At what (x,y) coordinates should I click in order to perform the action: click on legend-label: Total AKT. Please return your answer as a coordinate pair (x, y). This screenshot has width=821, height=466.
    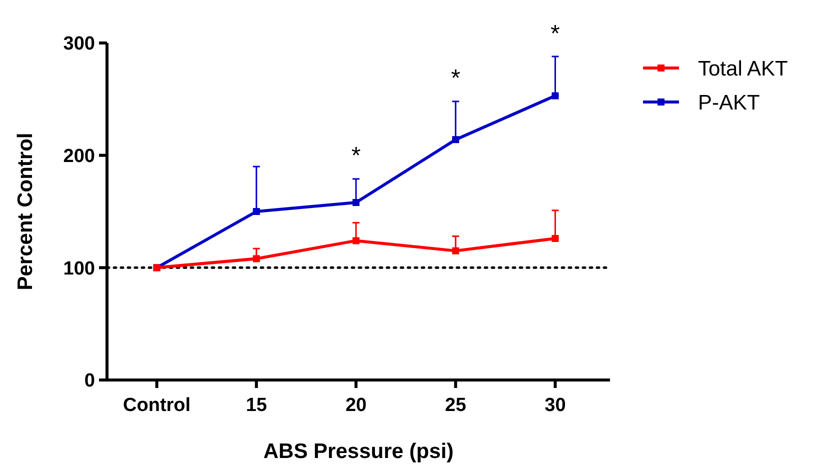
    Looking at the image, I should click on (743, 68).